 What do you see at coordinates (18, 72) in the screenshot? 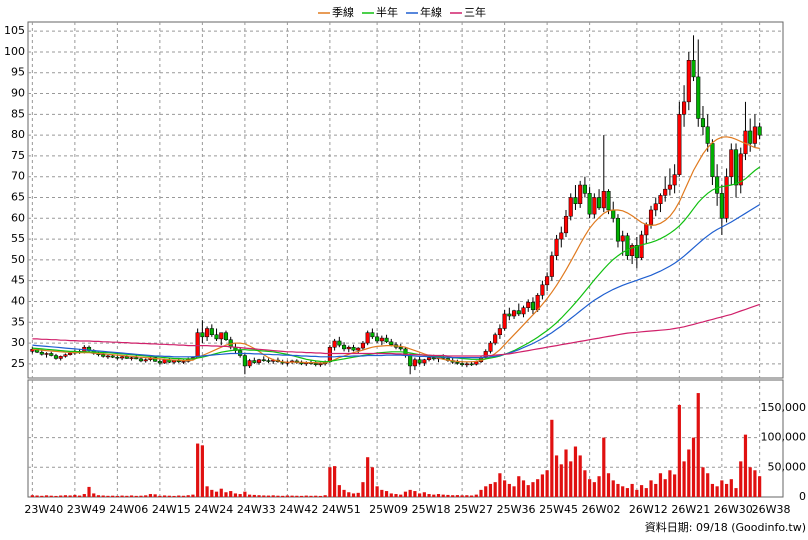
I see `y-tick-label: 95` at bounding box center [18, 72].